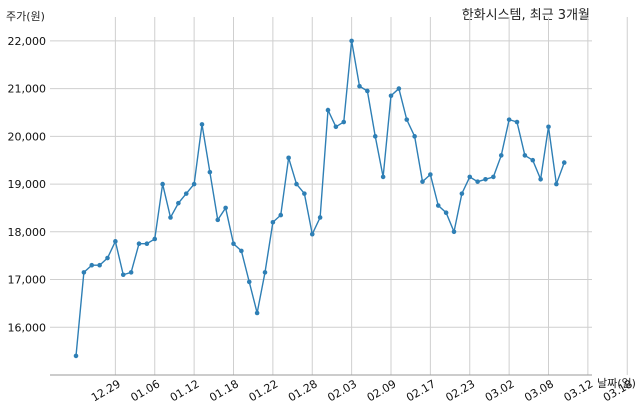  Describe the element at coordinates (27, 136) in the screenshot. I see `y-tick-label: 20,000` at that location.